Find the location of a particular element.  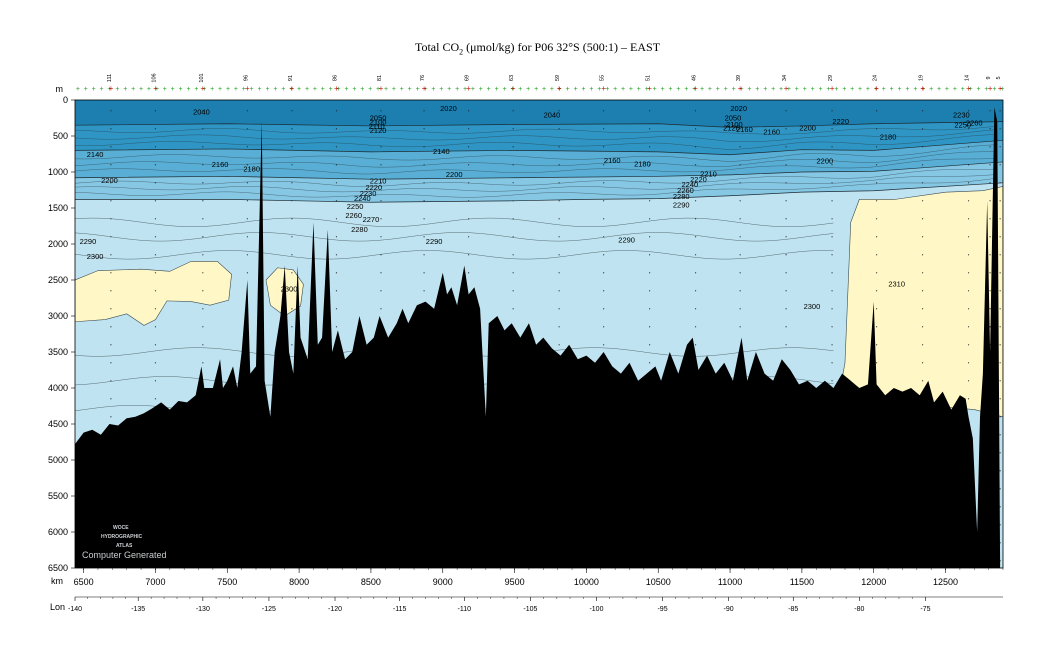

y-tick-label: 3500 is located at coordinates (58, 352).